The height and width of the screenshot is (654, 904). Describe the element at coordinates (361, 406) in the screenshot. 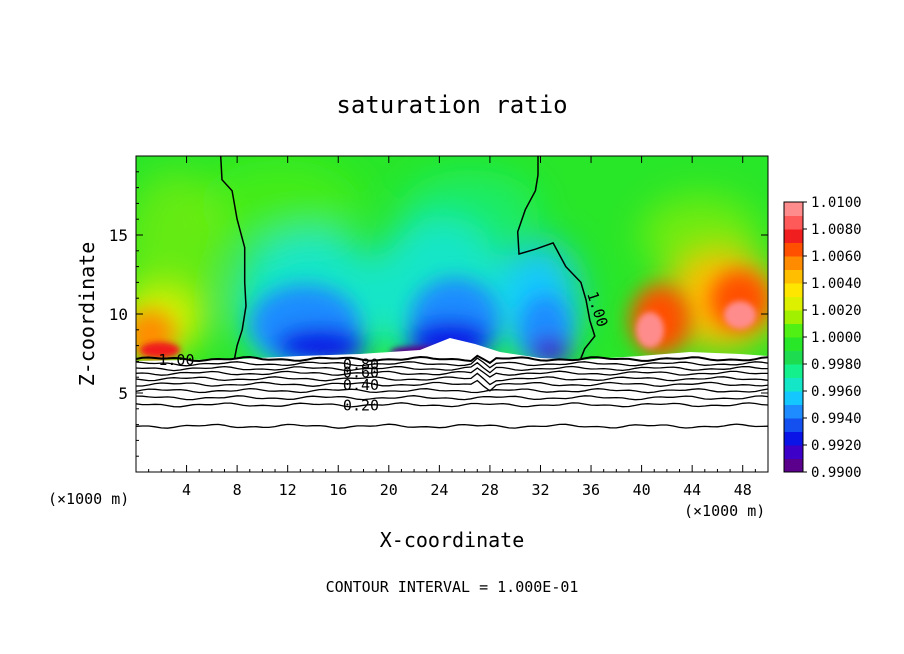

I see `contour-label: 0.20` at that location.